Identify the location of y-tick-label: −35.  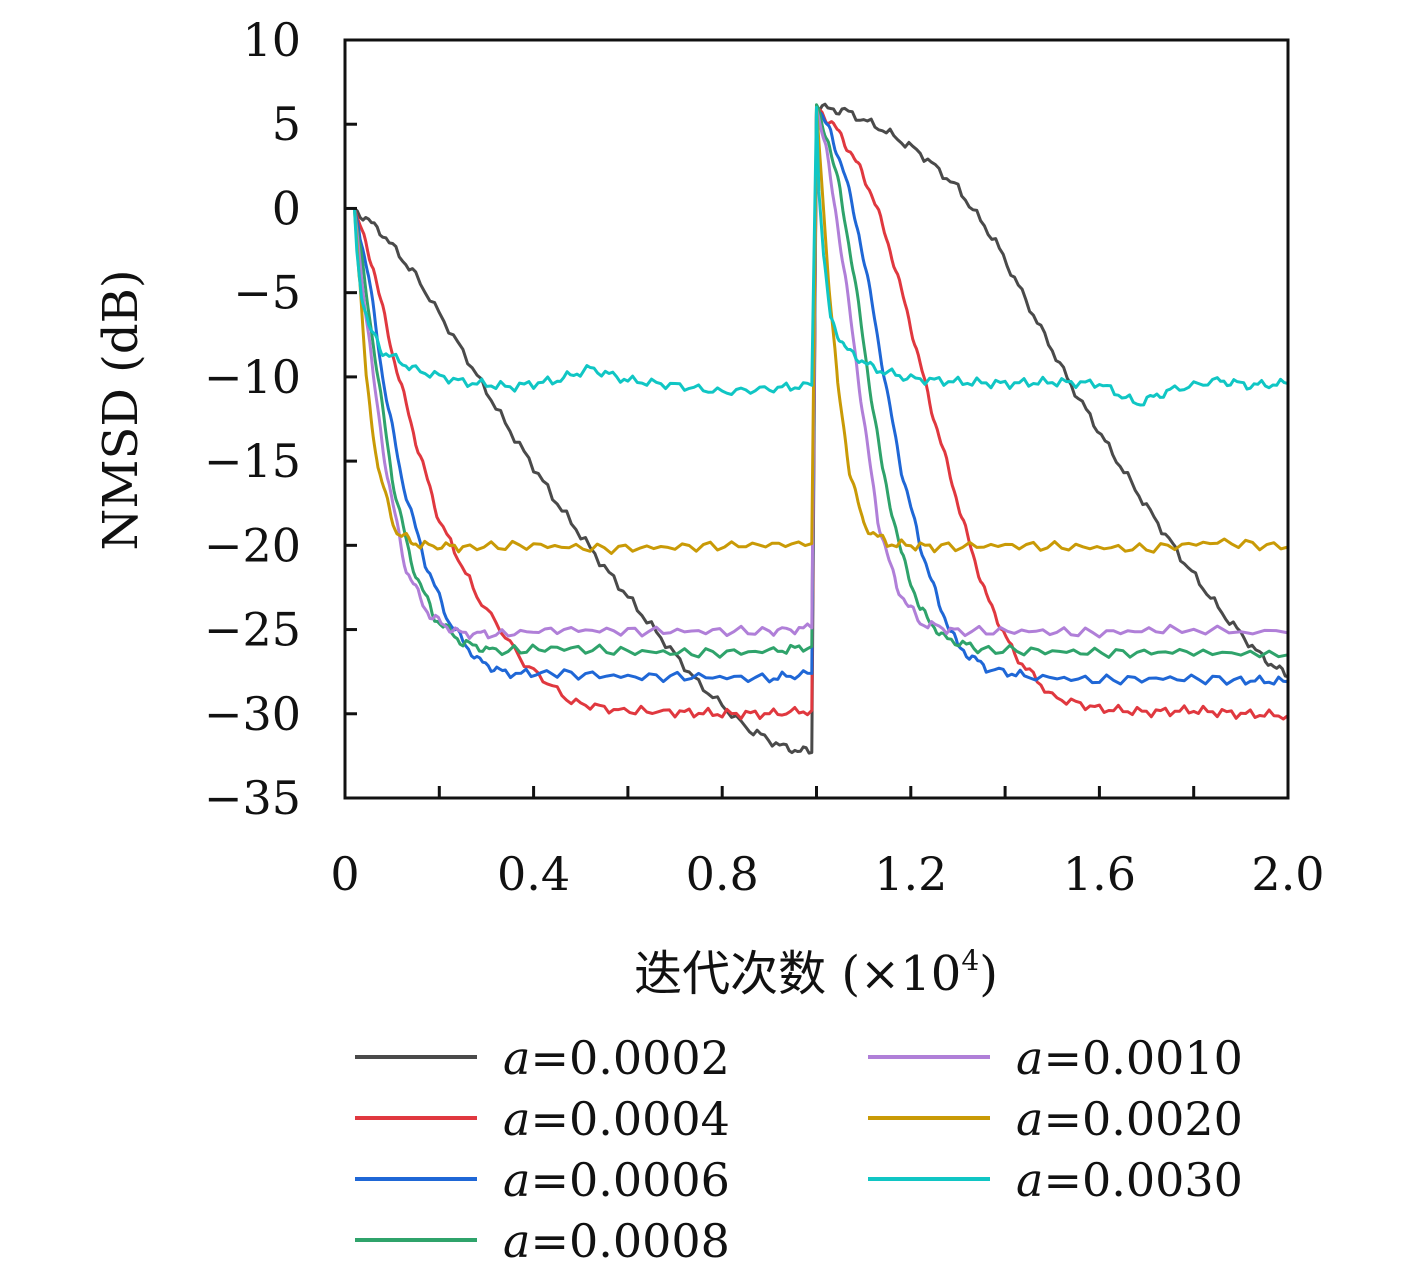
(252, 798).